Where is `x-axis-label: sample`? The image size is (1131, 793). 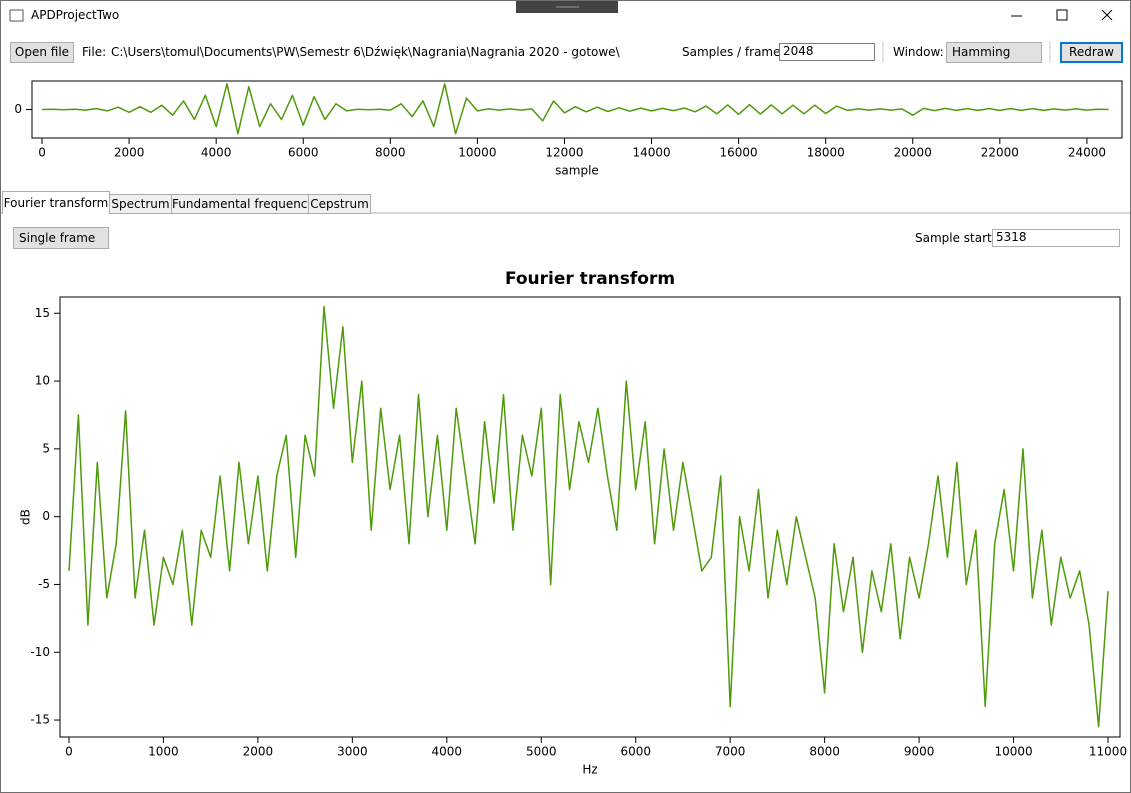
x-axis-label: sample is located at coordinates (577, 171).